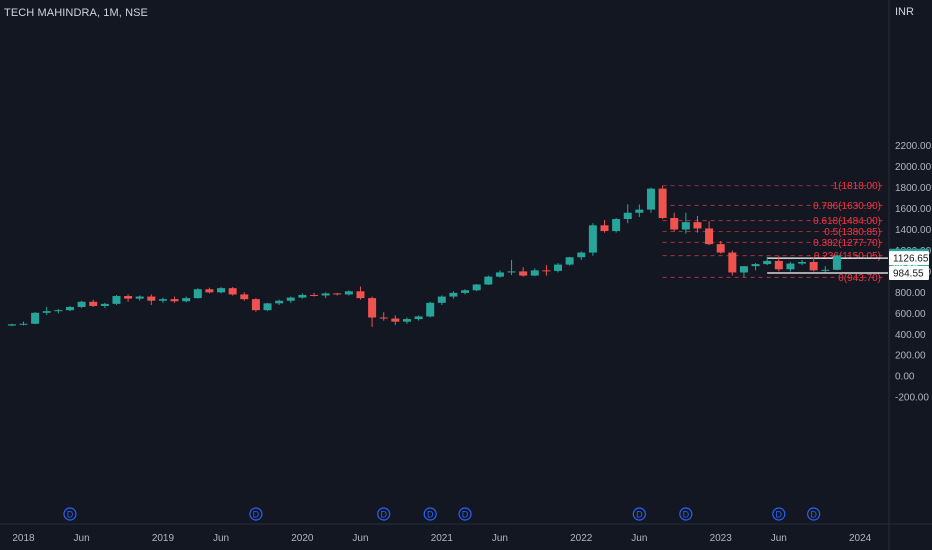 The height and width of the screenshot is (550, 932). Describe the element at coordinates (913, 188) in the screenshot. I see `price-tick-label: 1800.00` at that location.